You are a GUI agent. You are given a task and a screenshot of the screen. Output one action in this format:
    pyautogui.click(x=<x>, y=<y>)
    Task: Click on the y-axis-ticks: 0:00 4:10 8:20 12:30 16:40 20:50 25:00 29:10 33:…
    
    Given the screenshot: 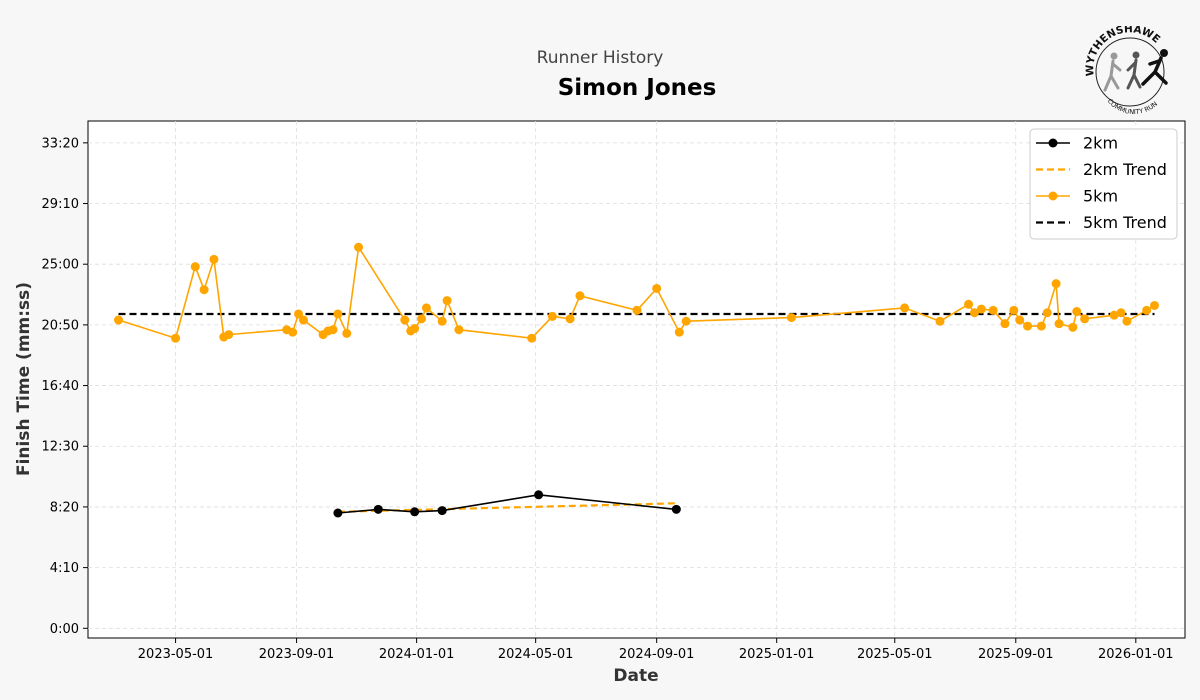 What is the action you would take?
    pyautogui.click(x=65, y=386)
    